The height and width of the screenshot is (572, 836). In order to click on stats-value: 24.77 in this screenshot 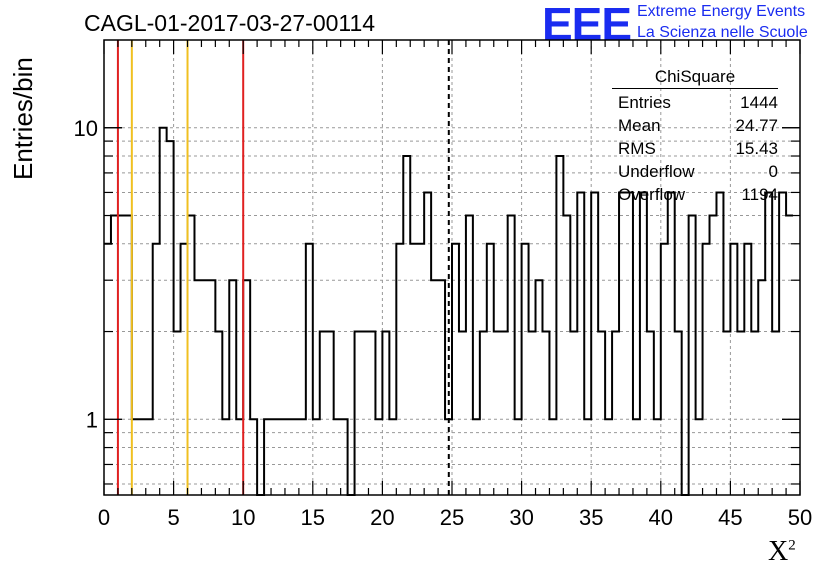, I will do `click(756, 125)`.